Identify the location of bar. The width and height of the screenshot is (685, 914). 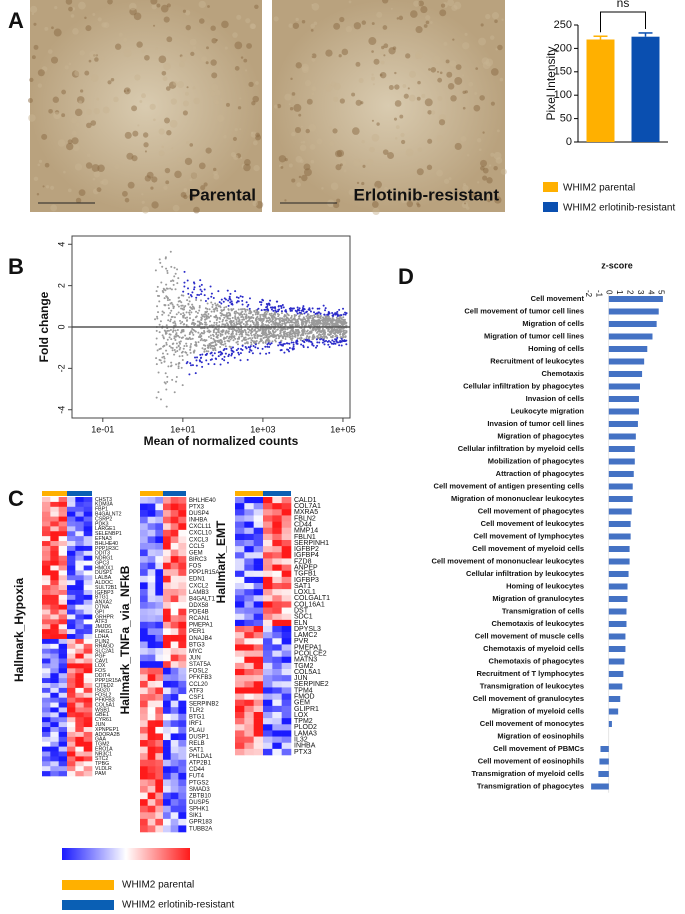
(617, 611).